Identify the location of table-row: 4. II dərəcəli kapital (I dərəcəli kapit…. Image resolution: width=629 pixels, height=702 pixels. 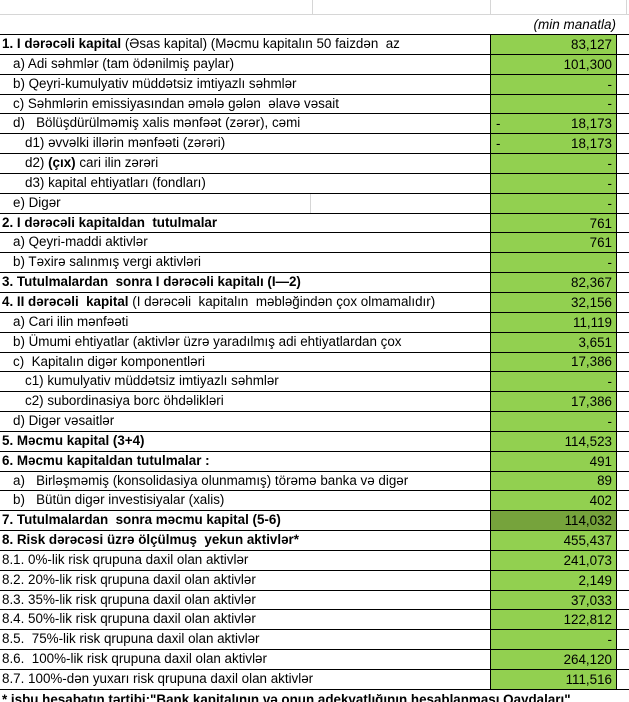
(314, 302).